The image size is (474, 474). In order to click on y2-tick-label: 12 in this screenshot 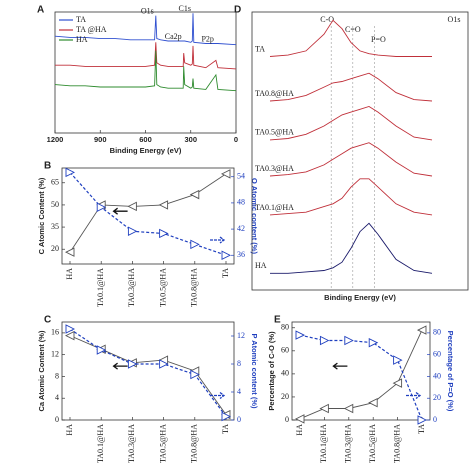, I will do `click(241, 335)`.